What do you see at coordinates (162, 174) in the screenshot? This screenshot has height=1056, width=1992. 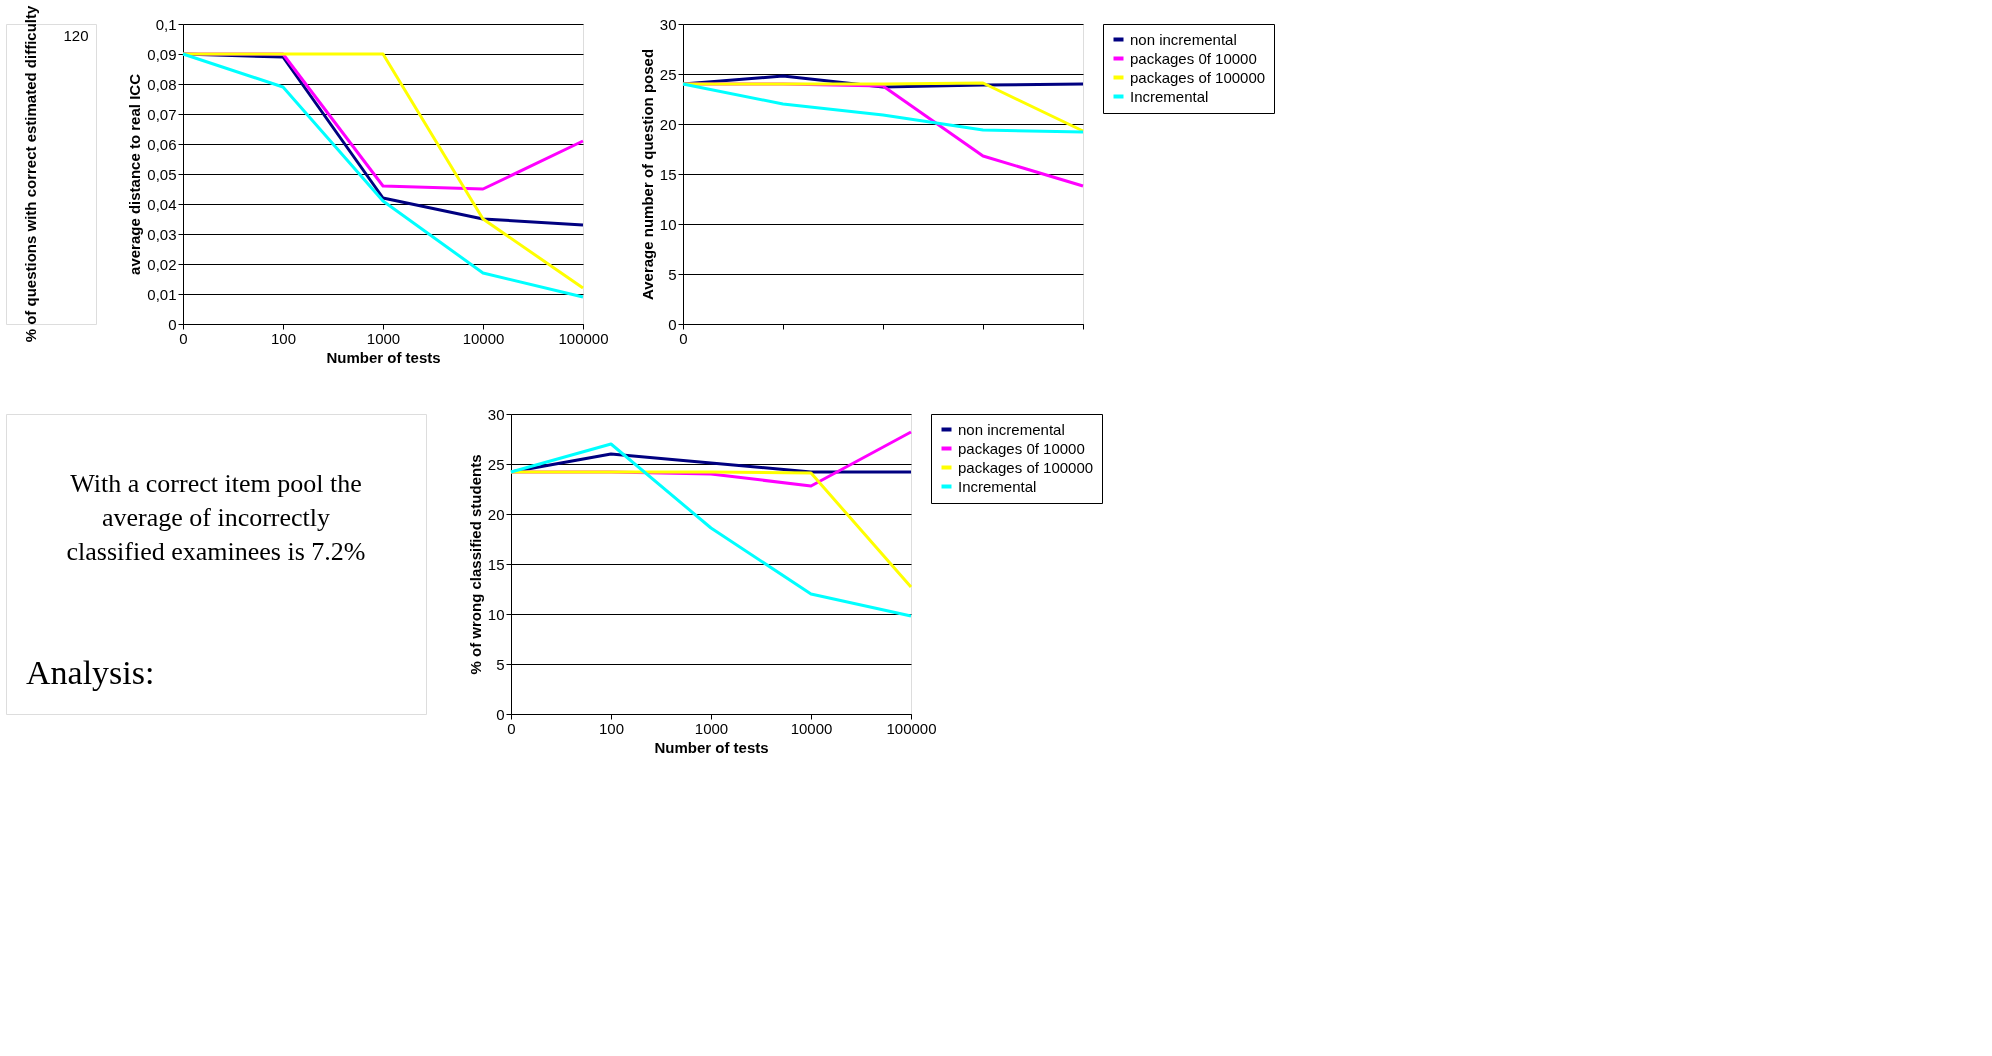 I see `y-tick-label: 0,05` at bounding box center [162, 174].